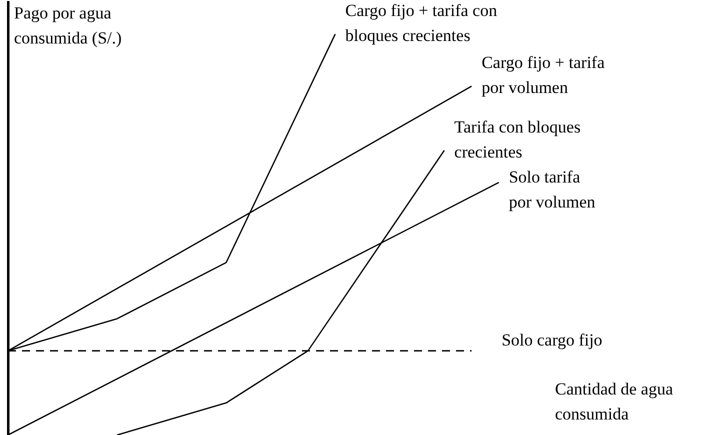 The height and width of the screenshot is (435, 717). Describe the element at coordinates (614, 401) in the screenshot. I see `x-axis-title: Cantidad de agua consumida` at that location.